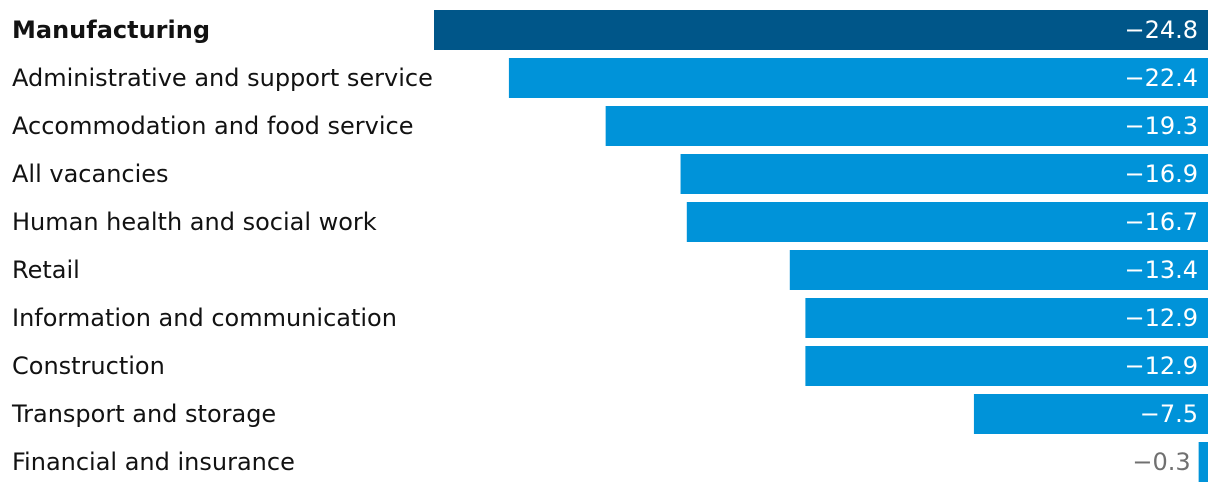  I want to click on category-label: Administrative and support service, so click(222, 78).